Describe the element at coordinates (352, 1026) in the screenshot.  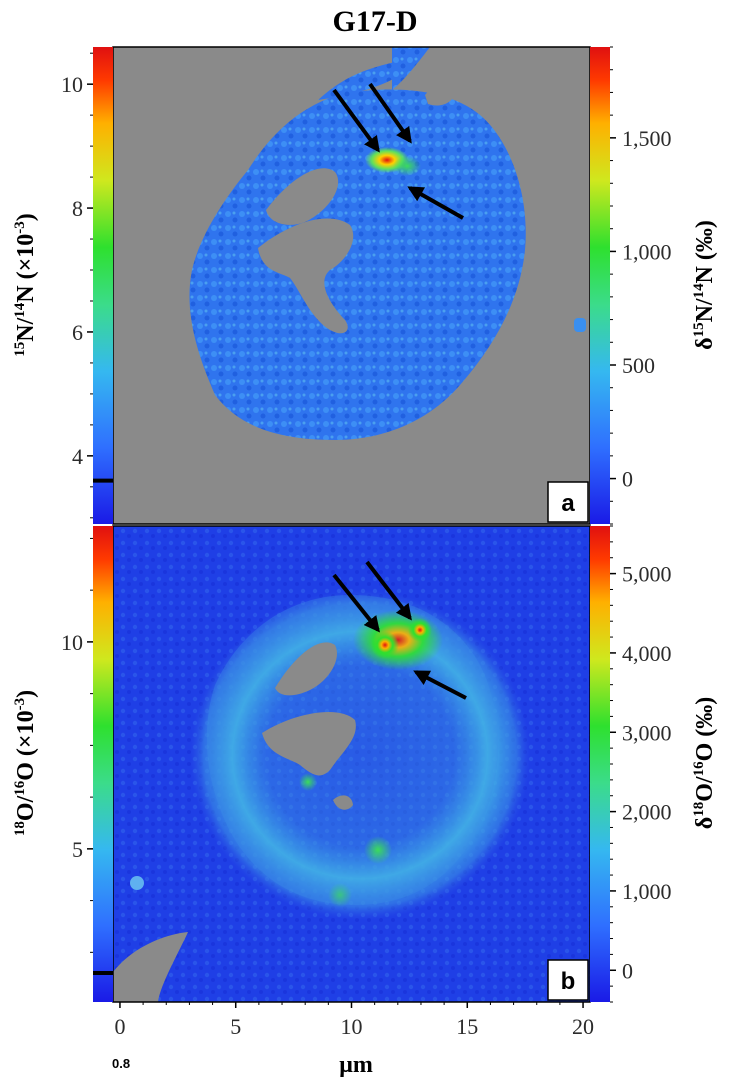
I see `x-tick-label: 10` at that location.